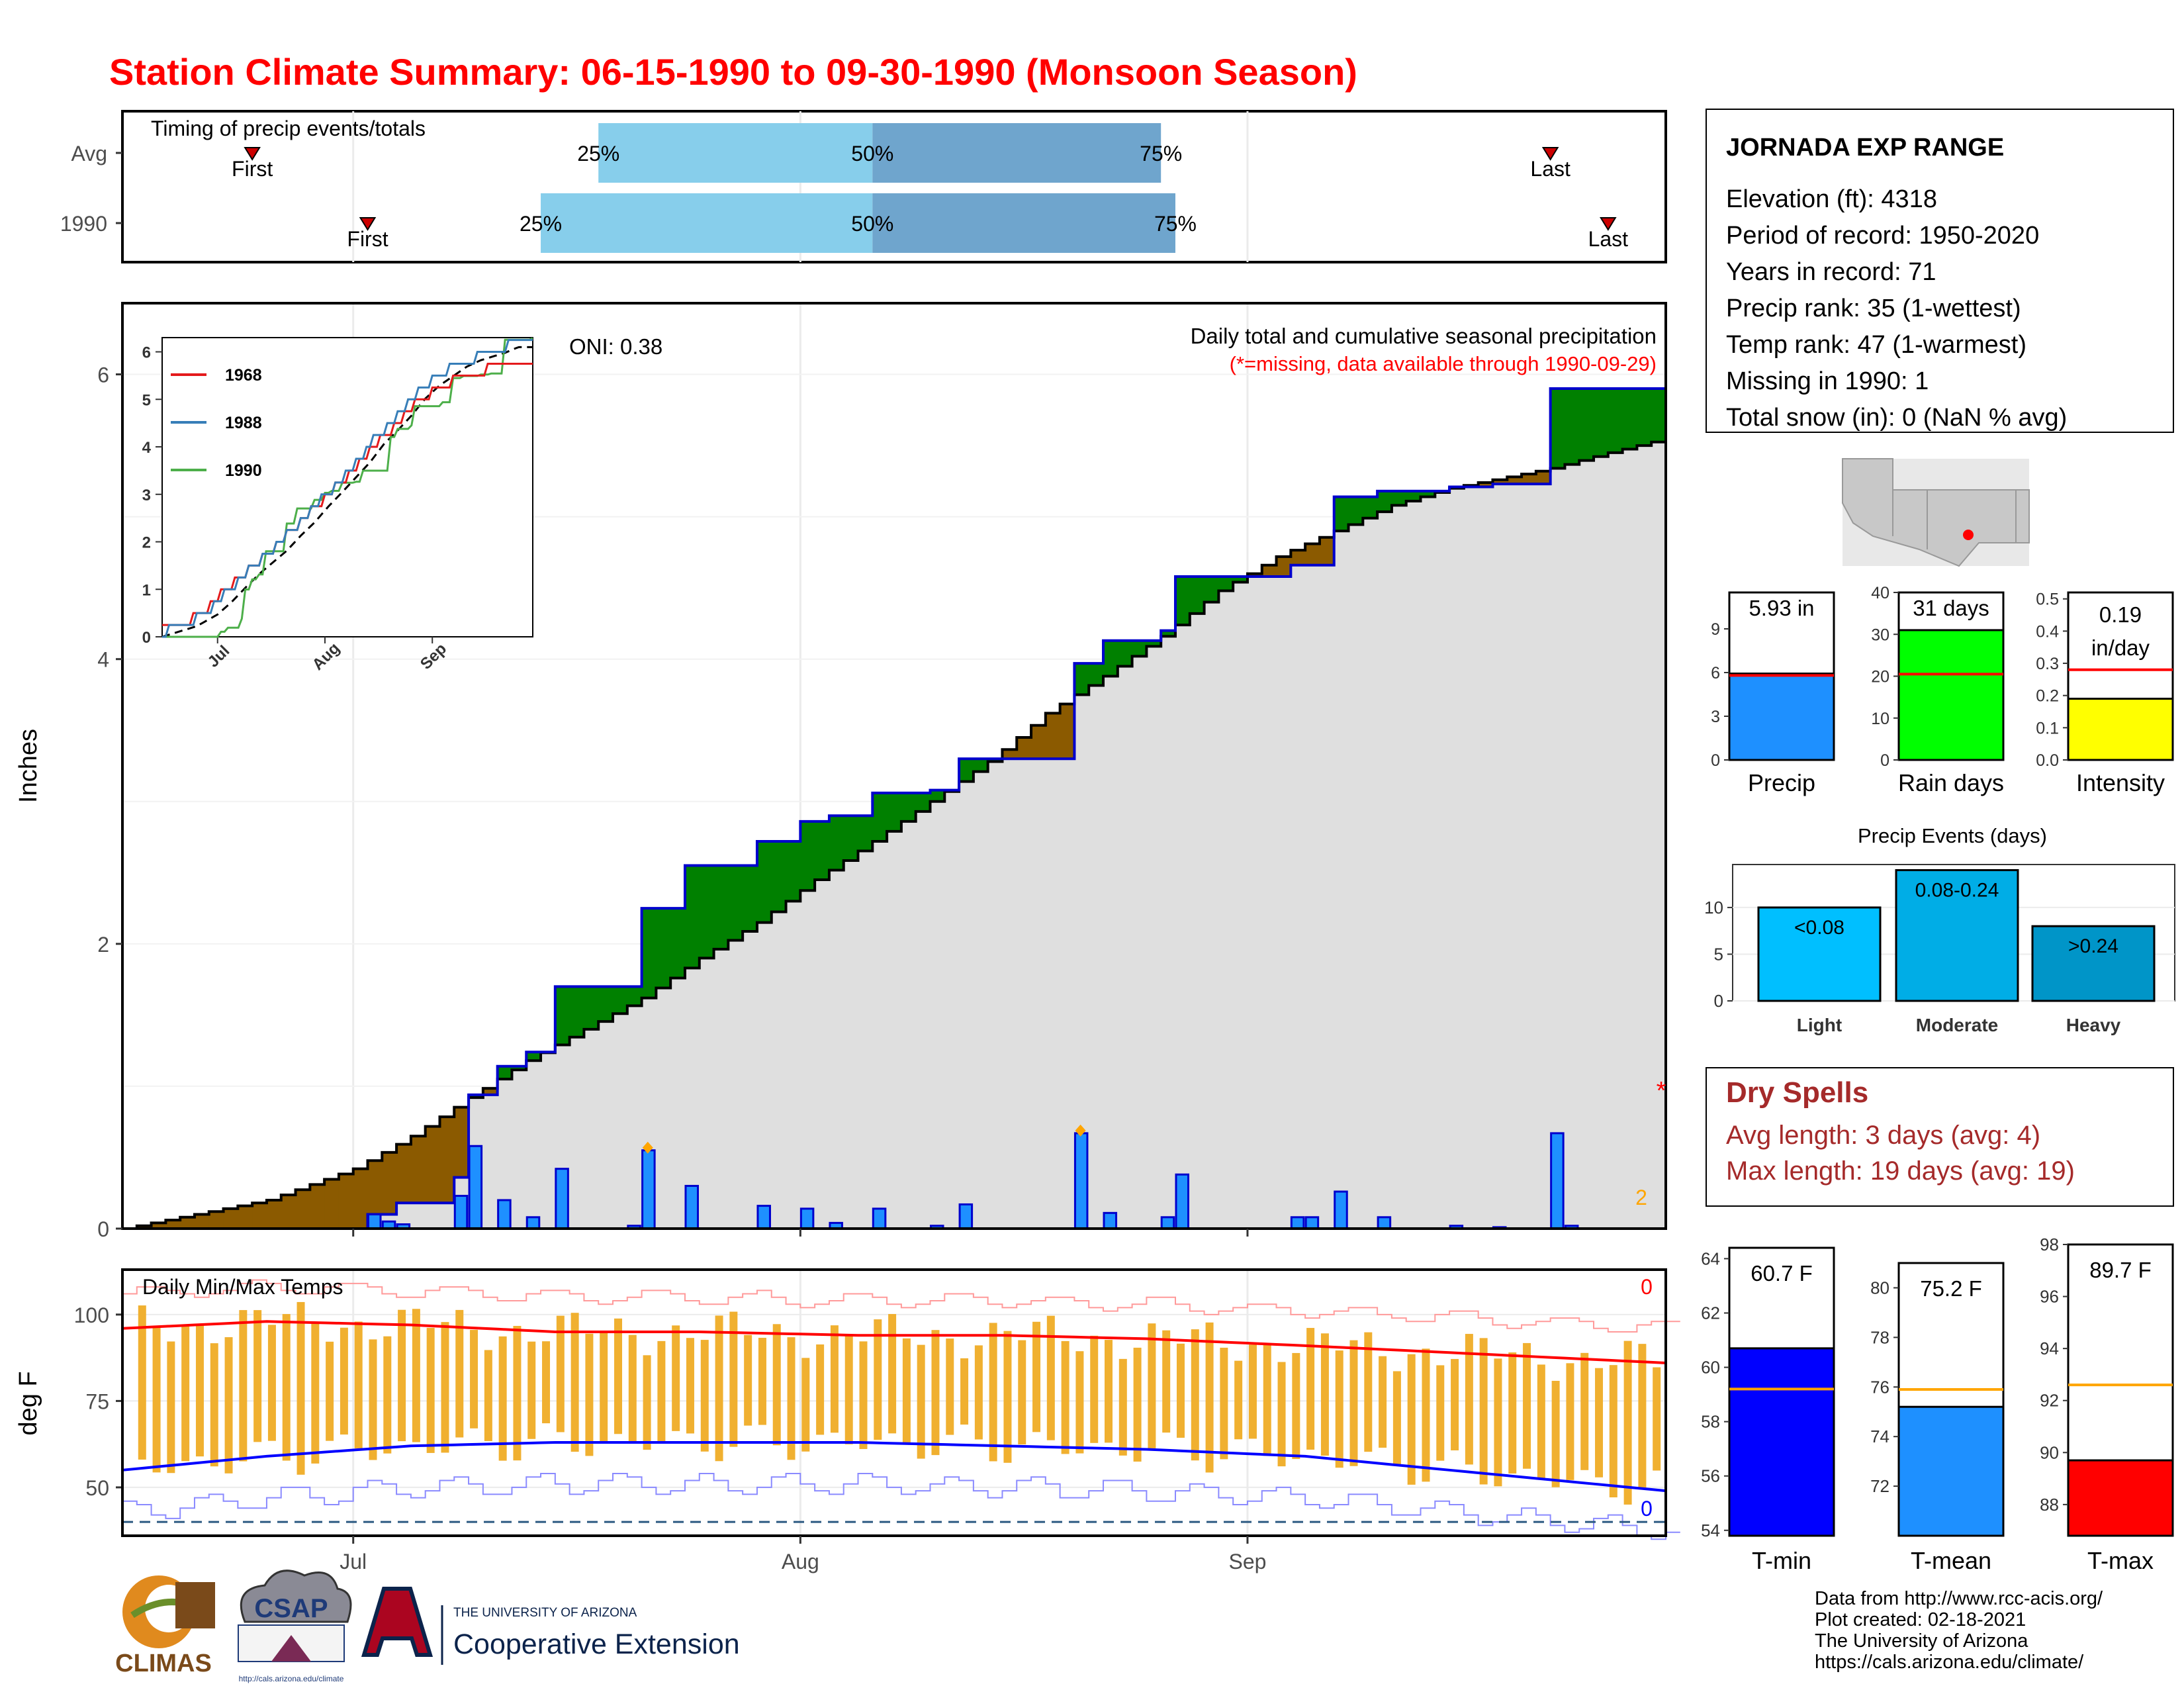  What do you see at coordinates (244, 423) in the screenshot?
I see `inset-legend-label: 1988` at bounding box center [244, 423].